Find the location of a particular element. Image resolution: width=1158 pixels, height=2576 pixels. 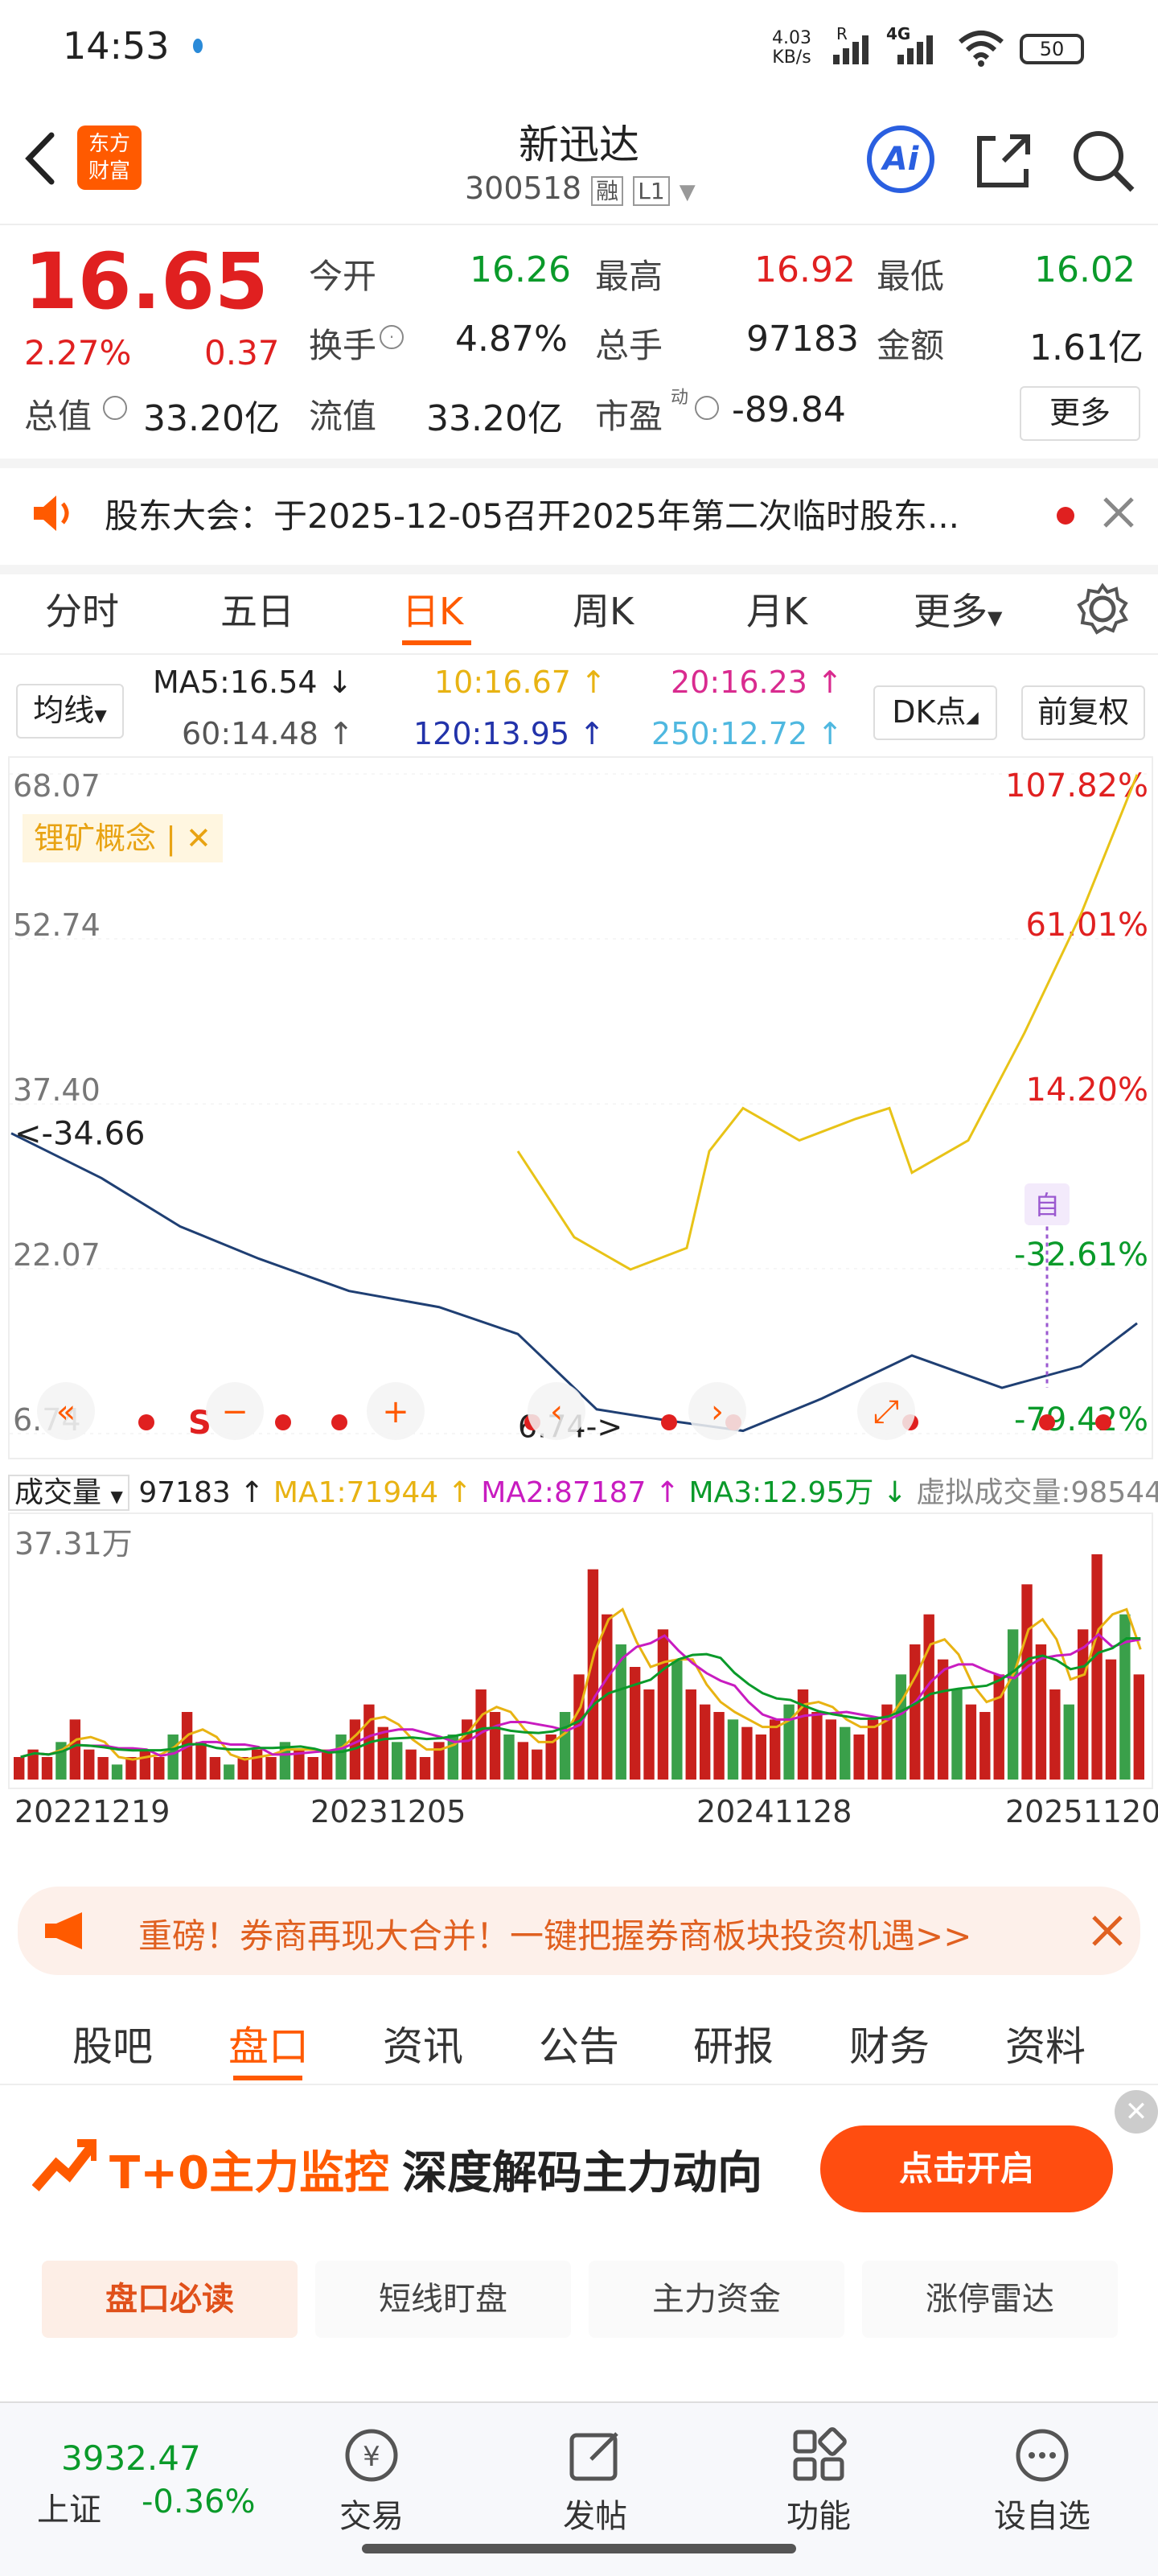

ai-button: Ai is located at coordinates (900, 159).